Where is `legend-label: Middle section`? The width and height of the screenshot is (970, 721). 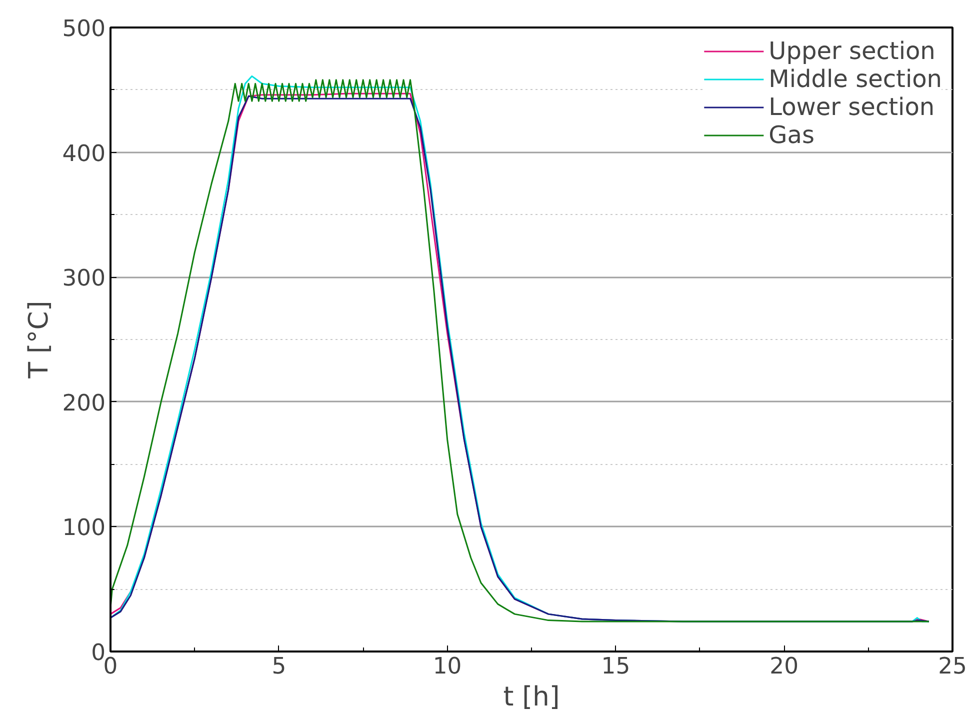
legend-label: Middle section is located at coordinates (855, 79).